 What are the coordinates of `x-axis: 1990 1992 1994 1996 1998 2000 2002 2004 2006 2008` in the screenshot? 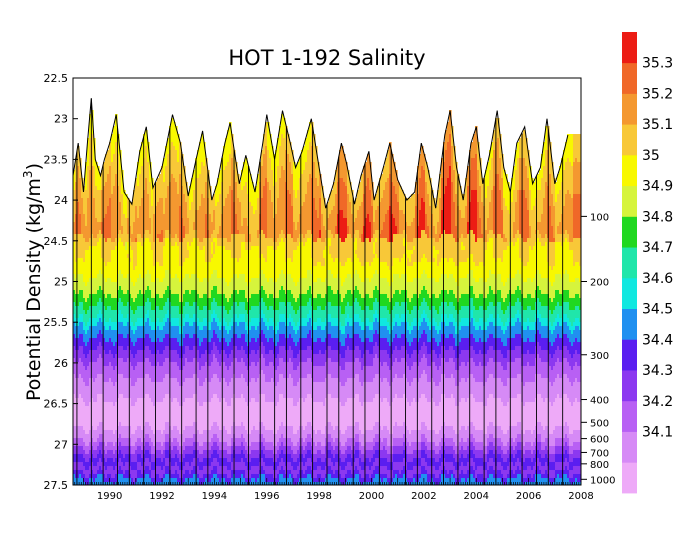 It's located at (334, 490).